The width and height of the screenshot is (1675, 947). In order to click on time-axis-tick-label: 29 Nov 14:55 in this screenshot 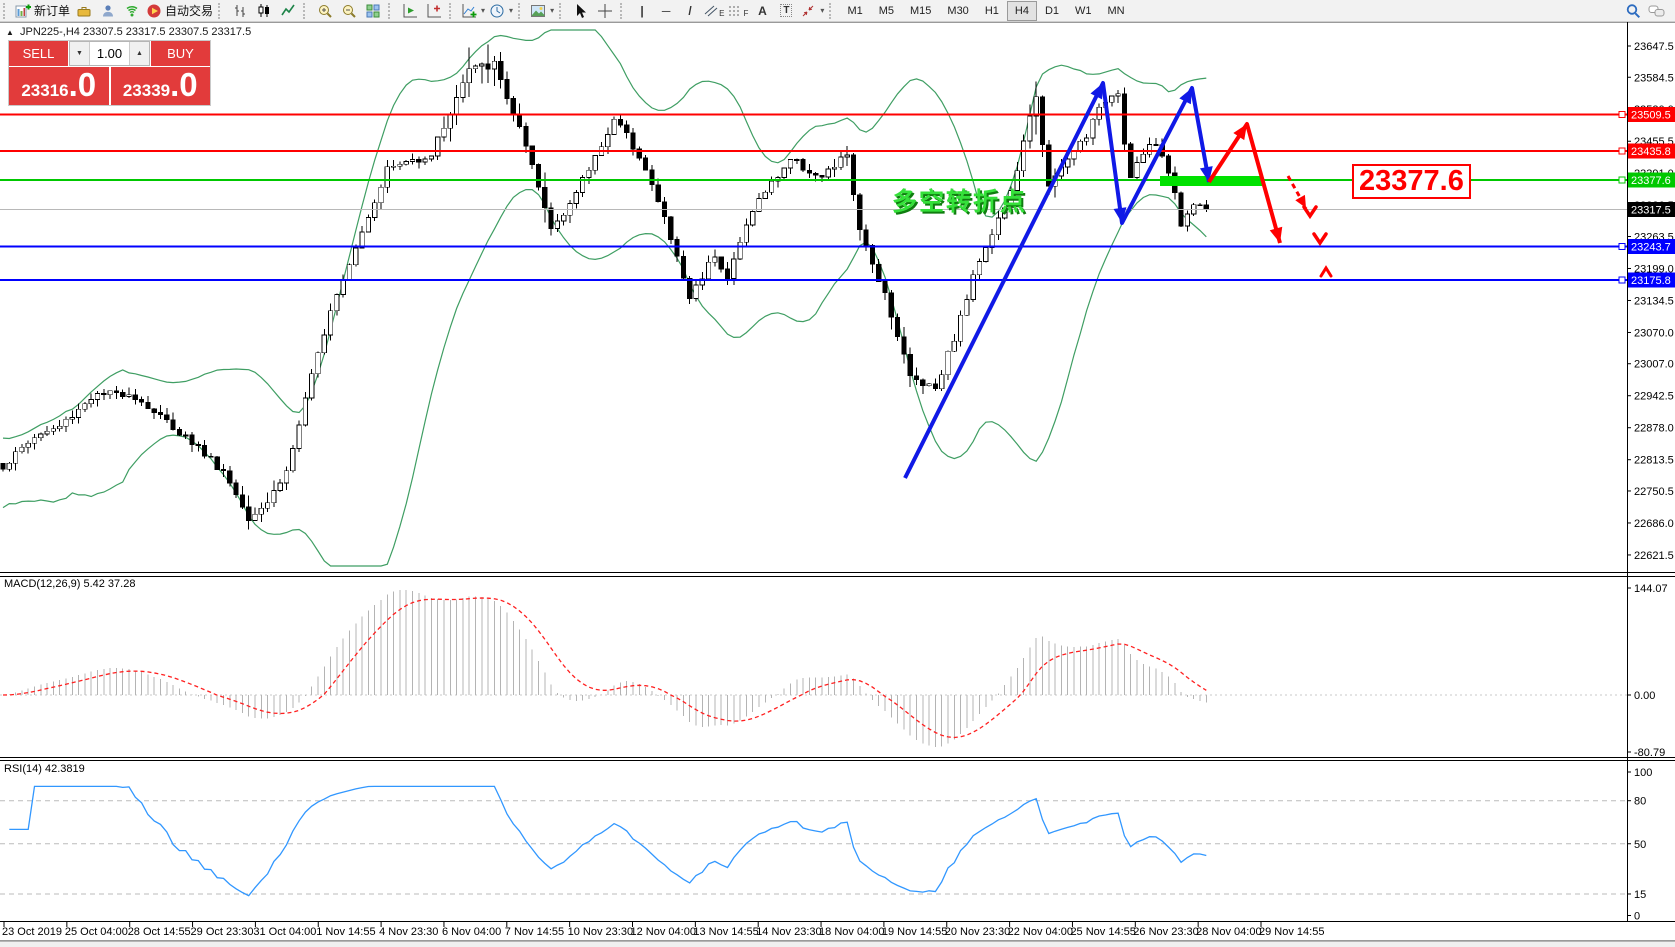, I will do `click(1291, 932)`.